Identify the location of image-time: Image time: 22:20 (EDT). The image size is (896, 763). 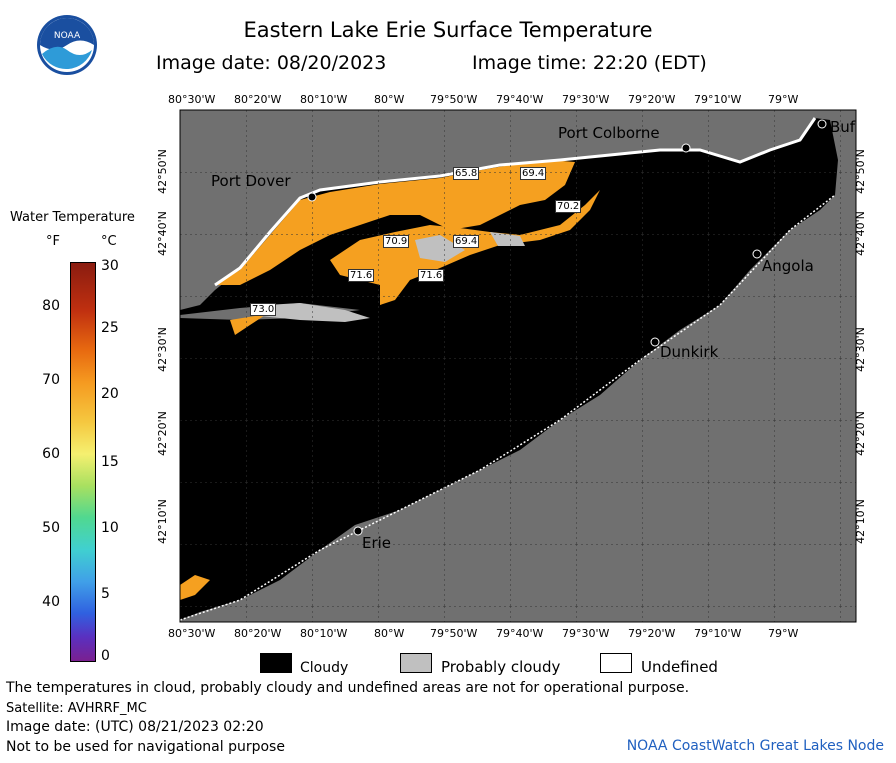
(589, 63).